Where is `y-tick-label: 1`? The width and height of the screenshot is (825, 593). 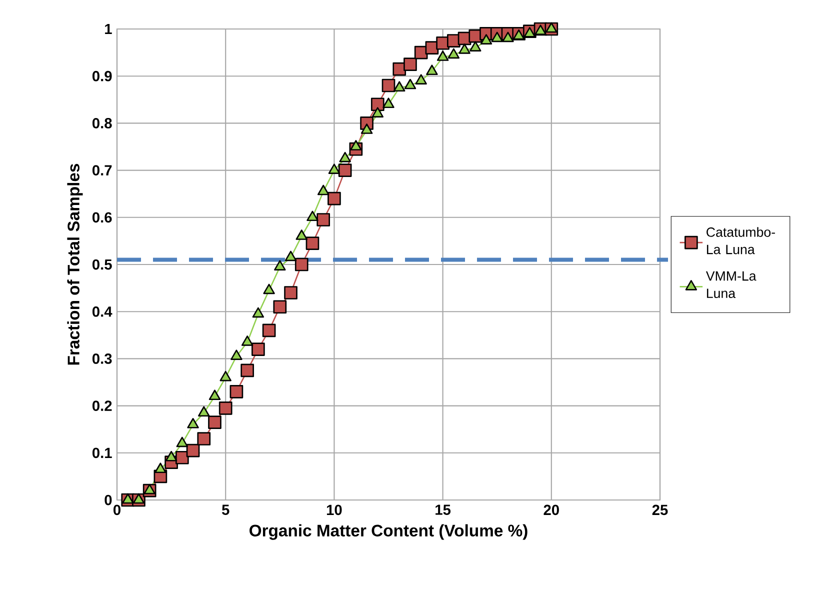
y-tick-label: 1 is located at coordinates (108, 29).